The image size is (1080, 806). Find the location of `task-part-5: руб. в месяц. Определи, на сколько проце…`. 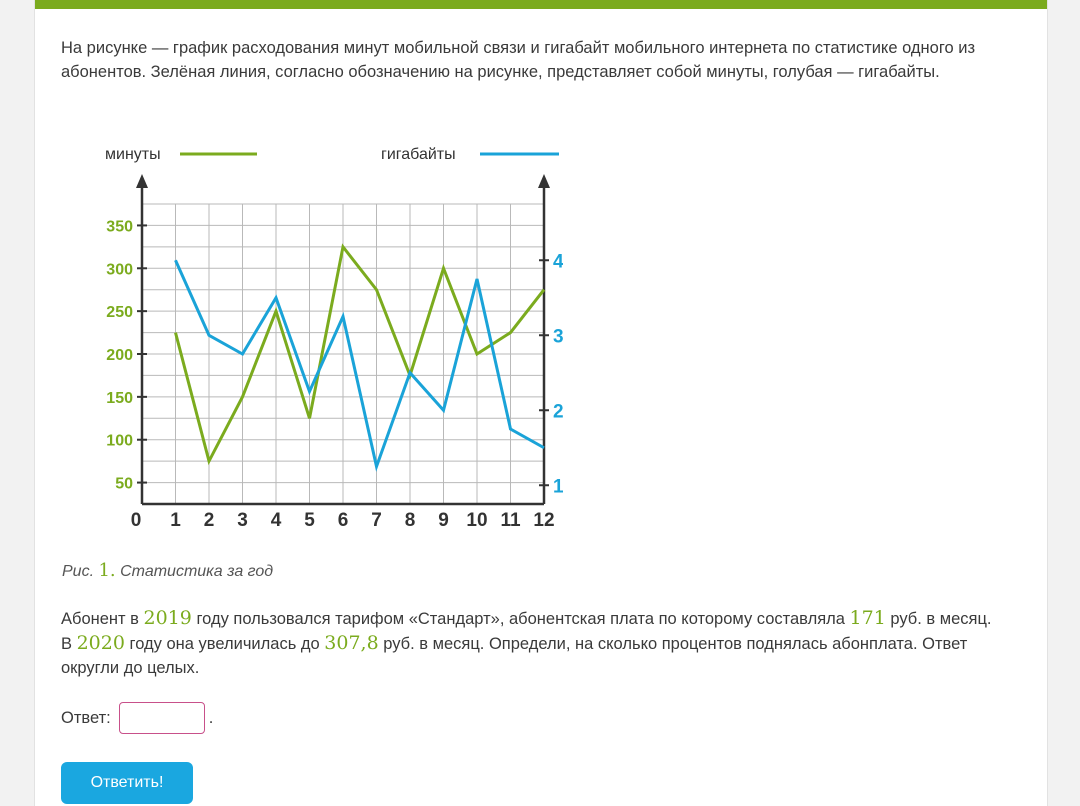

task-part-5: руб. в месяц. Определи, на сколько проце… is located at coordinates (514, 656).